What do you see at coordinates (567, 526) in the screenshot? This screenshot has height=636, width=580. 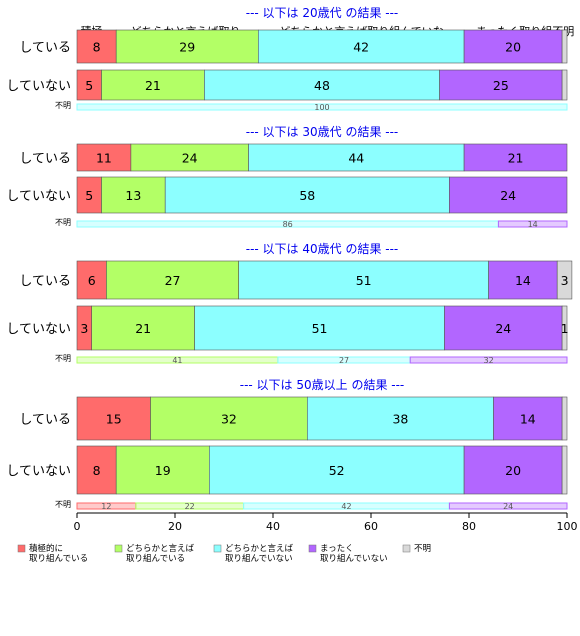 I see `x-tick-label: 100` at bounding box center [567, 526].